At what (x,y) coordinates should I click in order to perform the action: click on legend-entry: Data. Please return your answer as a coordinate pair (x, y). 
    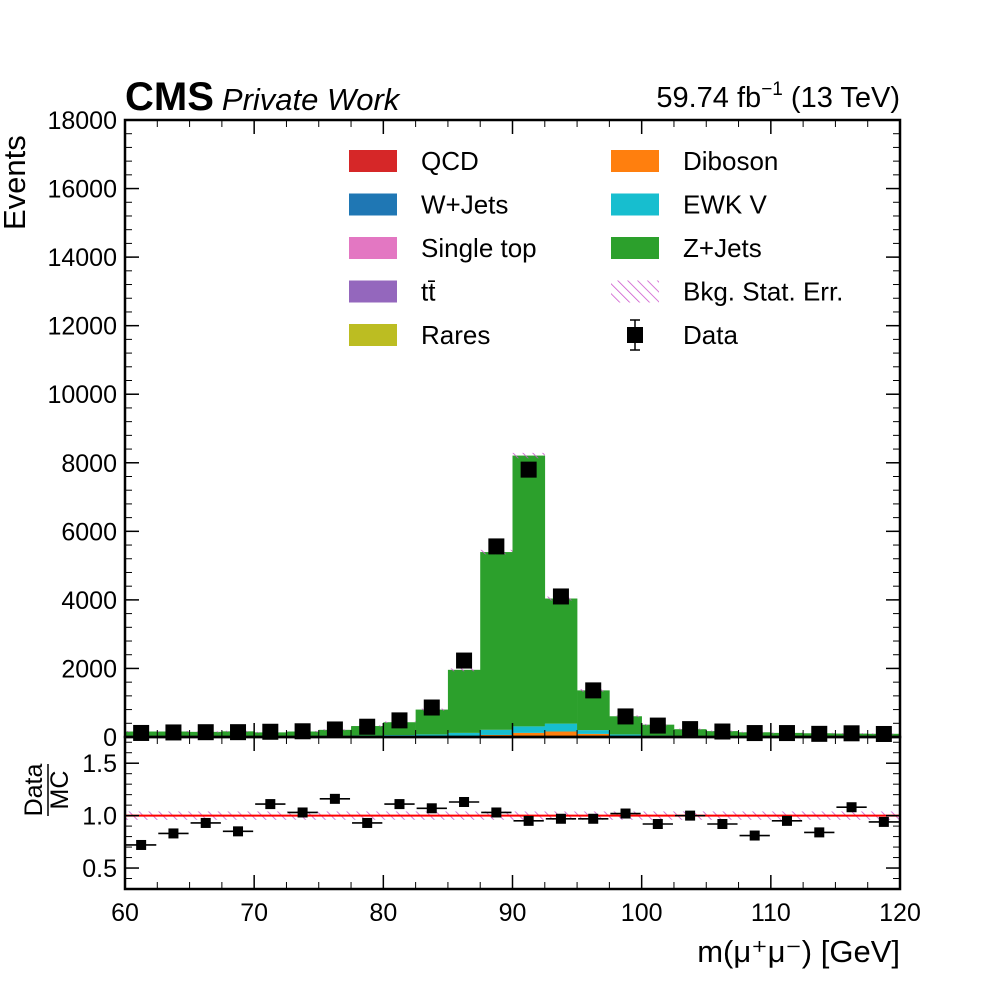
    Looking at the image, I should click on (682, 335).